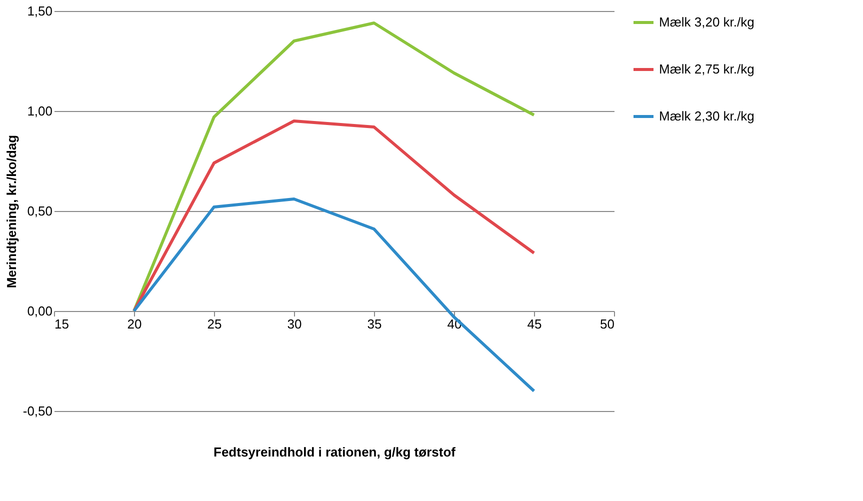  I want to click on x-tick-label: 50, so click(607, 324).